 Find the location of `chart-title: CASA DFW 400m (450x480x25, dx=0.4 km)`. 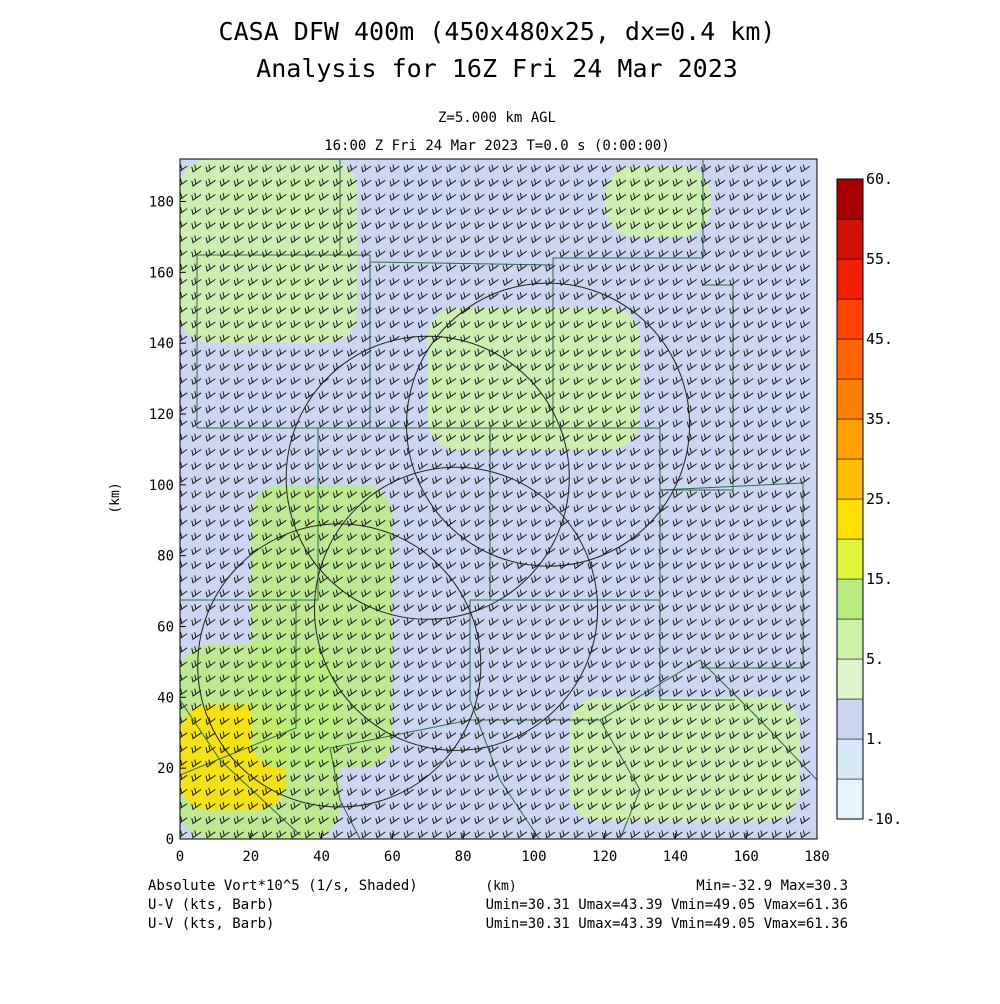

chart-title: CASA DFW 400m (450x480x25, dx=0.4 km) is located at coordinates (497, 31).